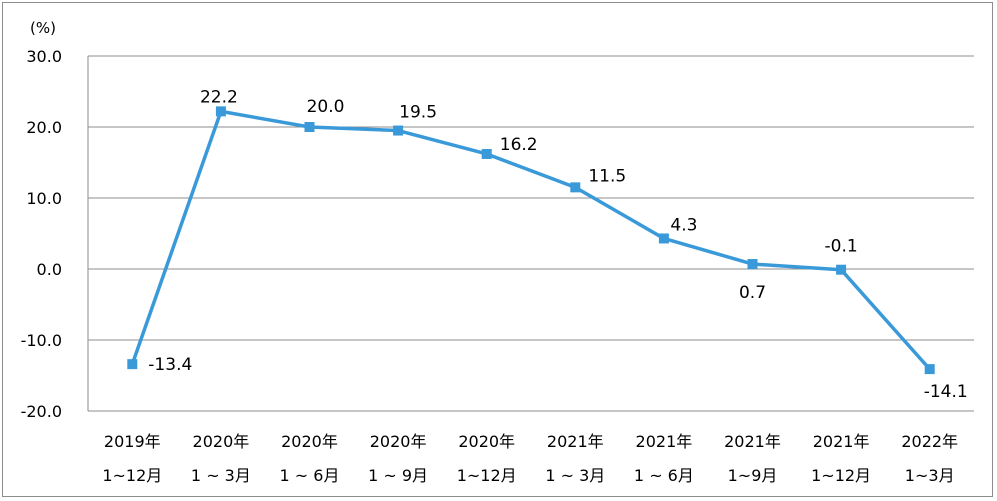  Describe the element at coordinates (683, 225) in the screenshot. I see `data-label: 4.3` at that location.